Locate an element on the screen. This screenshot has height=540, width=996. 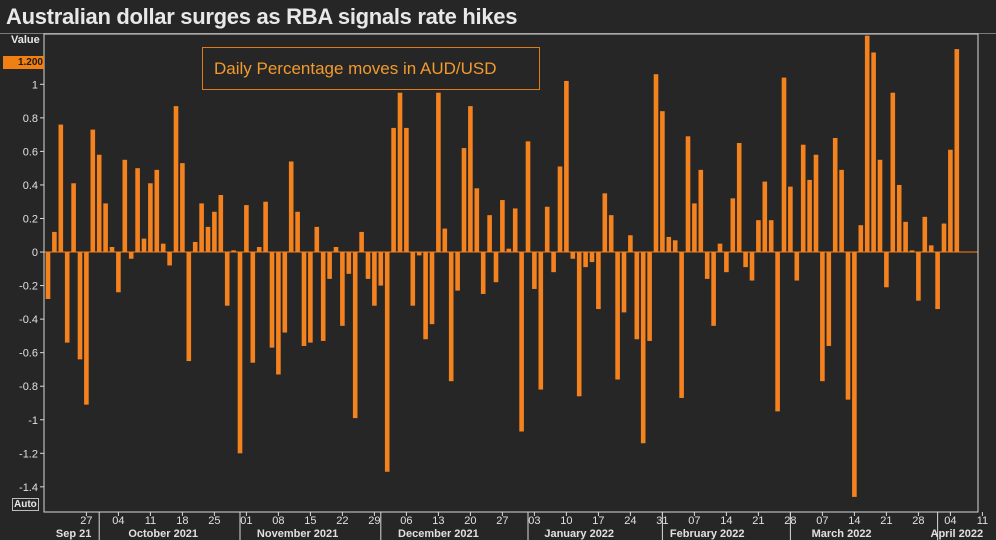
x-tick-label: 28 is located at coordinates (918, 521).